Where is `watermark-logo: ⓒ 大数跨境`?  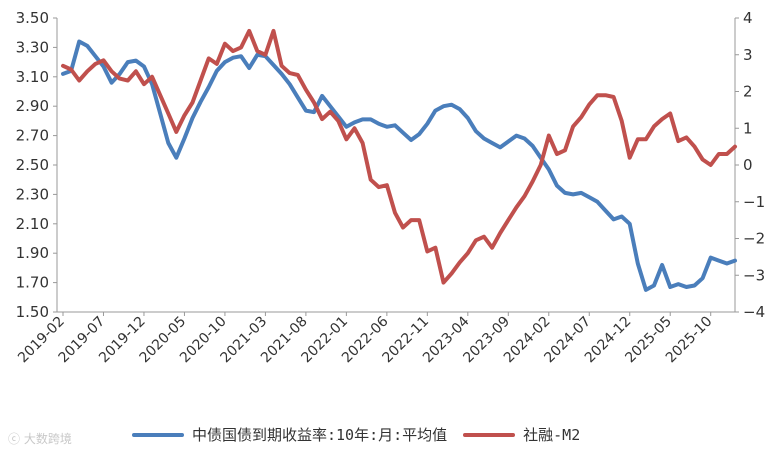
watermark-logo: ⓒ 大数跨境 is located at coordinates (40, 439).